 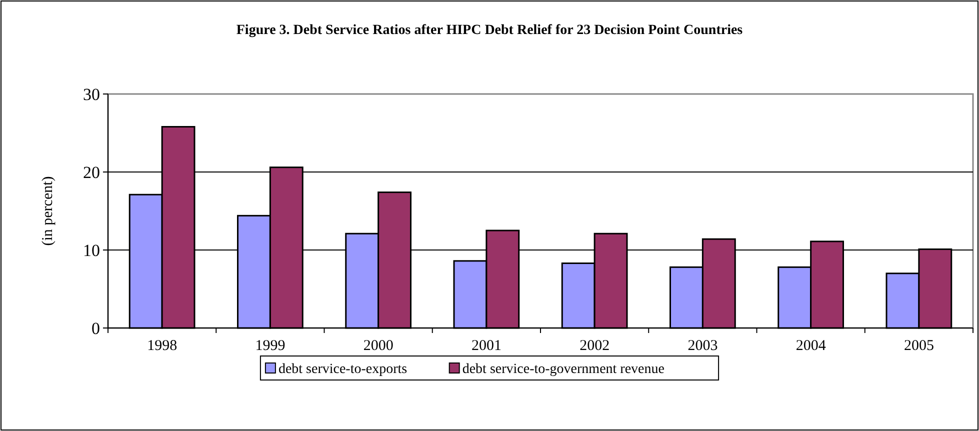 What do you see at coordinates (378, 346) in the screenshot?
I see `x-tick-label: 2000` at bounding box center [378, 346].